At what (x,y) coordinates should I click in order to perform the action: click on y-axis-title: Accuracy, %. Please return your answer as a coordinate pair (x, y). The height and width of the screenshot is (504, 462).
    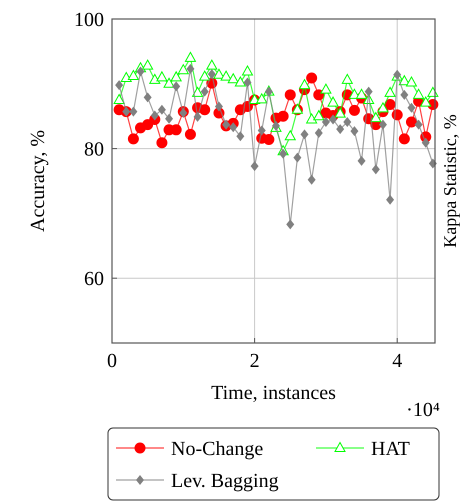
    Looking at the image, I should click on (38, 181).